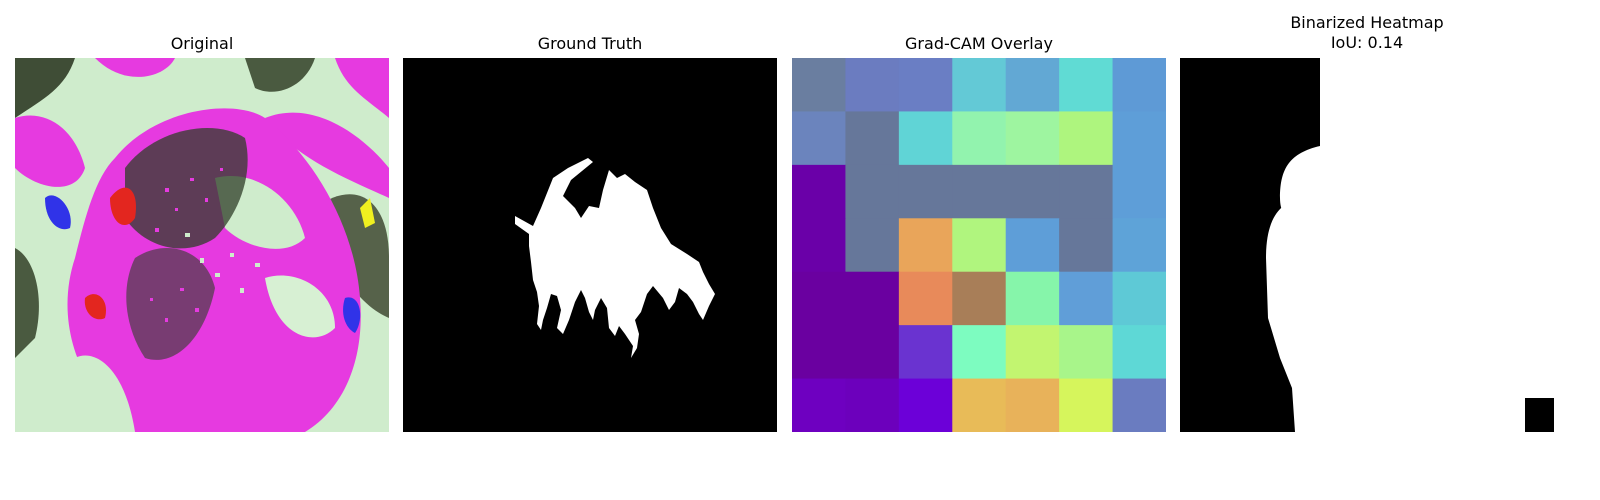 The image size is (1600, 500). What do you see at coordinates (1410, 245) in the screenshot?
I see `binarized-active-region` at bounding box center [1410, 245].